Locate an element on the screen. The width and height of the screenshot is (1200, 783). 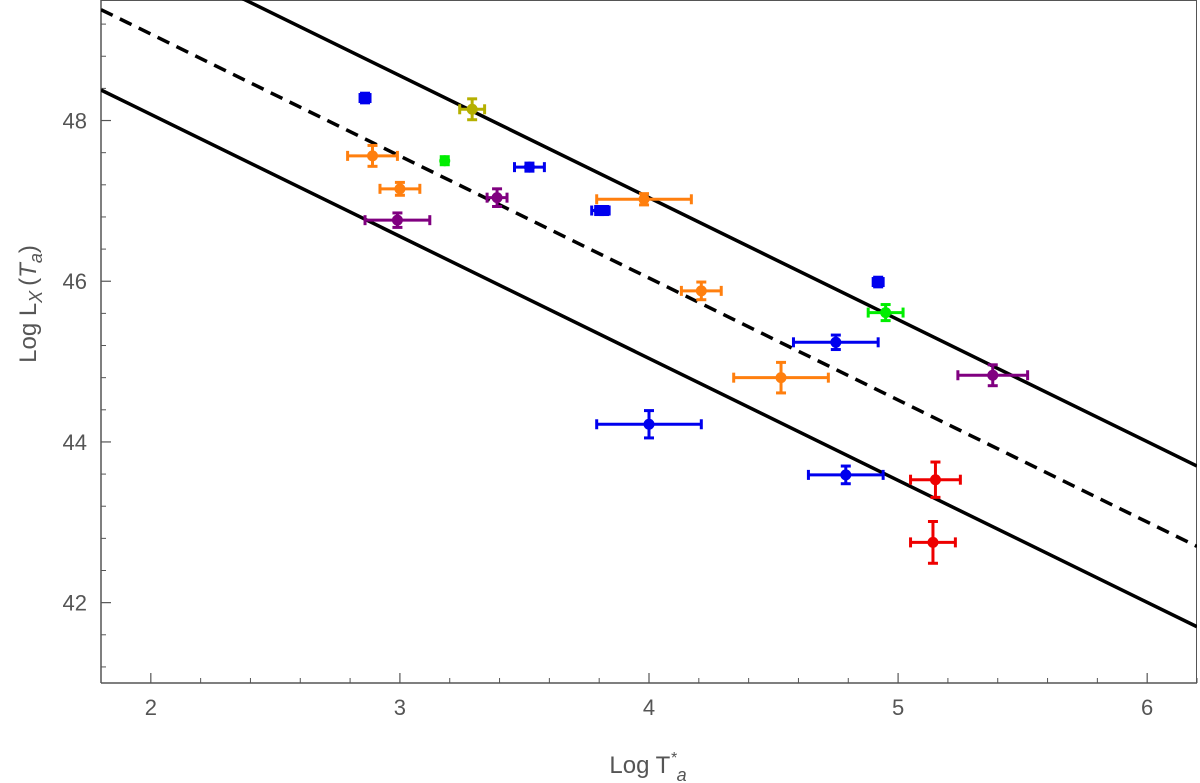
y-tick-label: 46 is located at coordinates (75, 281).